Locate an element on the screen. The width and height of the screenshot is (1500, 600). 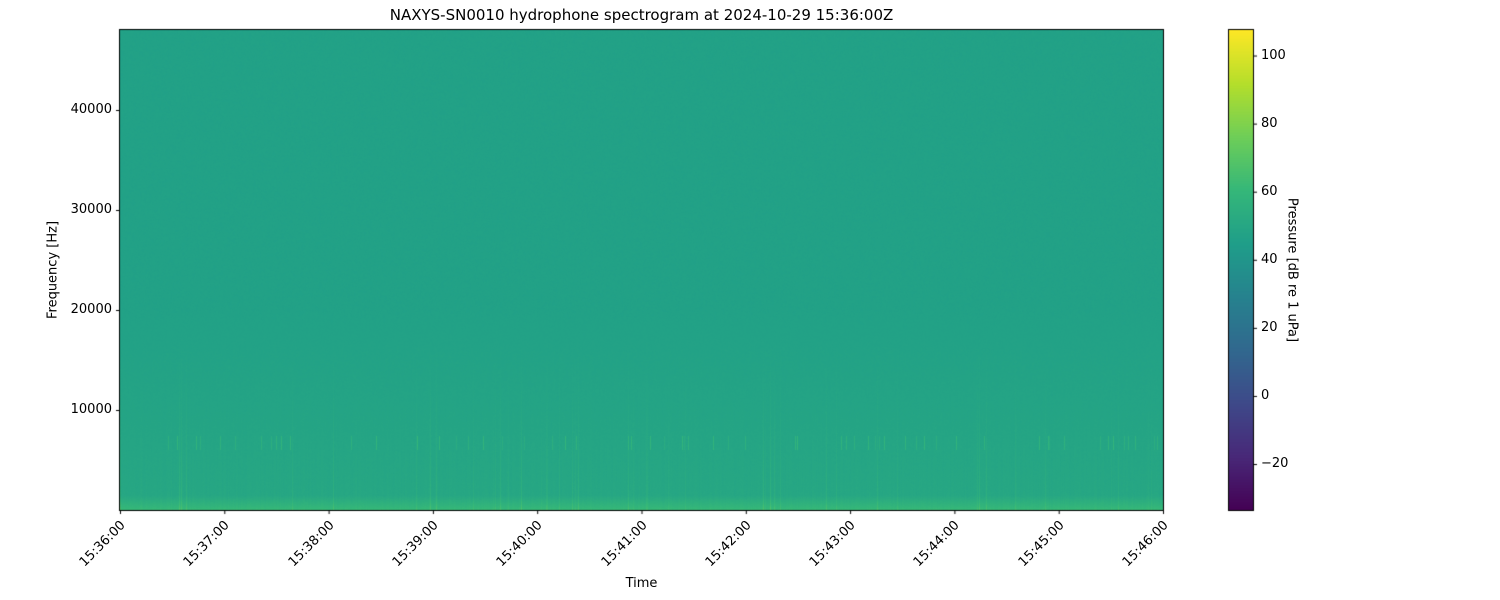
colorbar-tick-label: 40 is located at coordinates (1269, 259).